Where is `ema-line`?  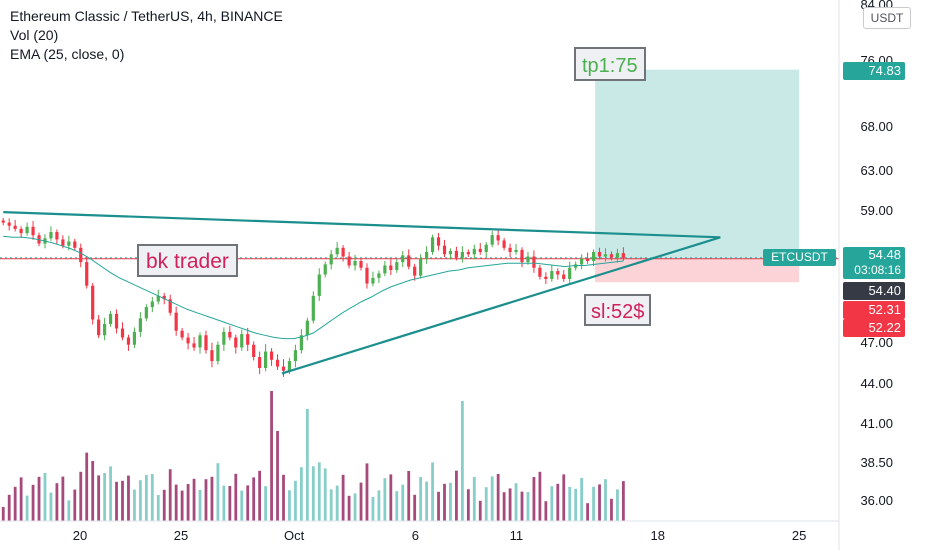 ema-line is located at coordinates (313, 287).